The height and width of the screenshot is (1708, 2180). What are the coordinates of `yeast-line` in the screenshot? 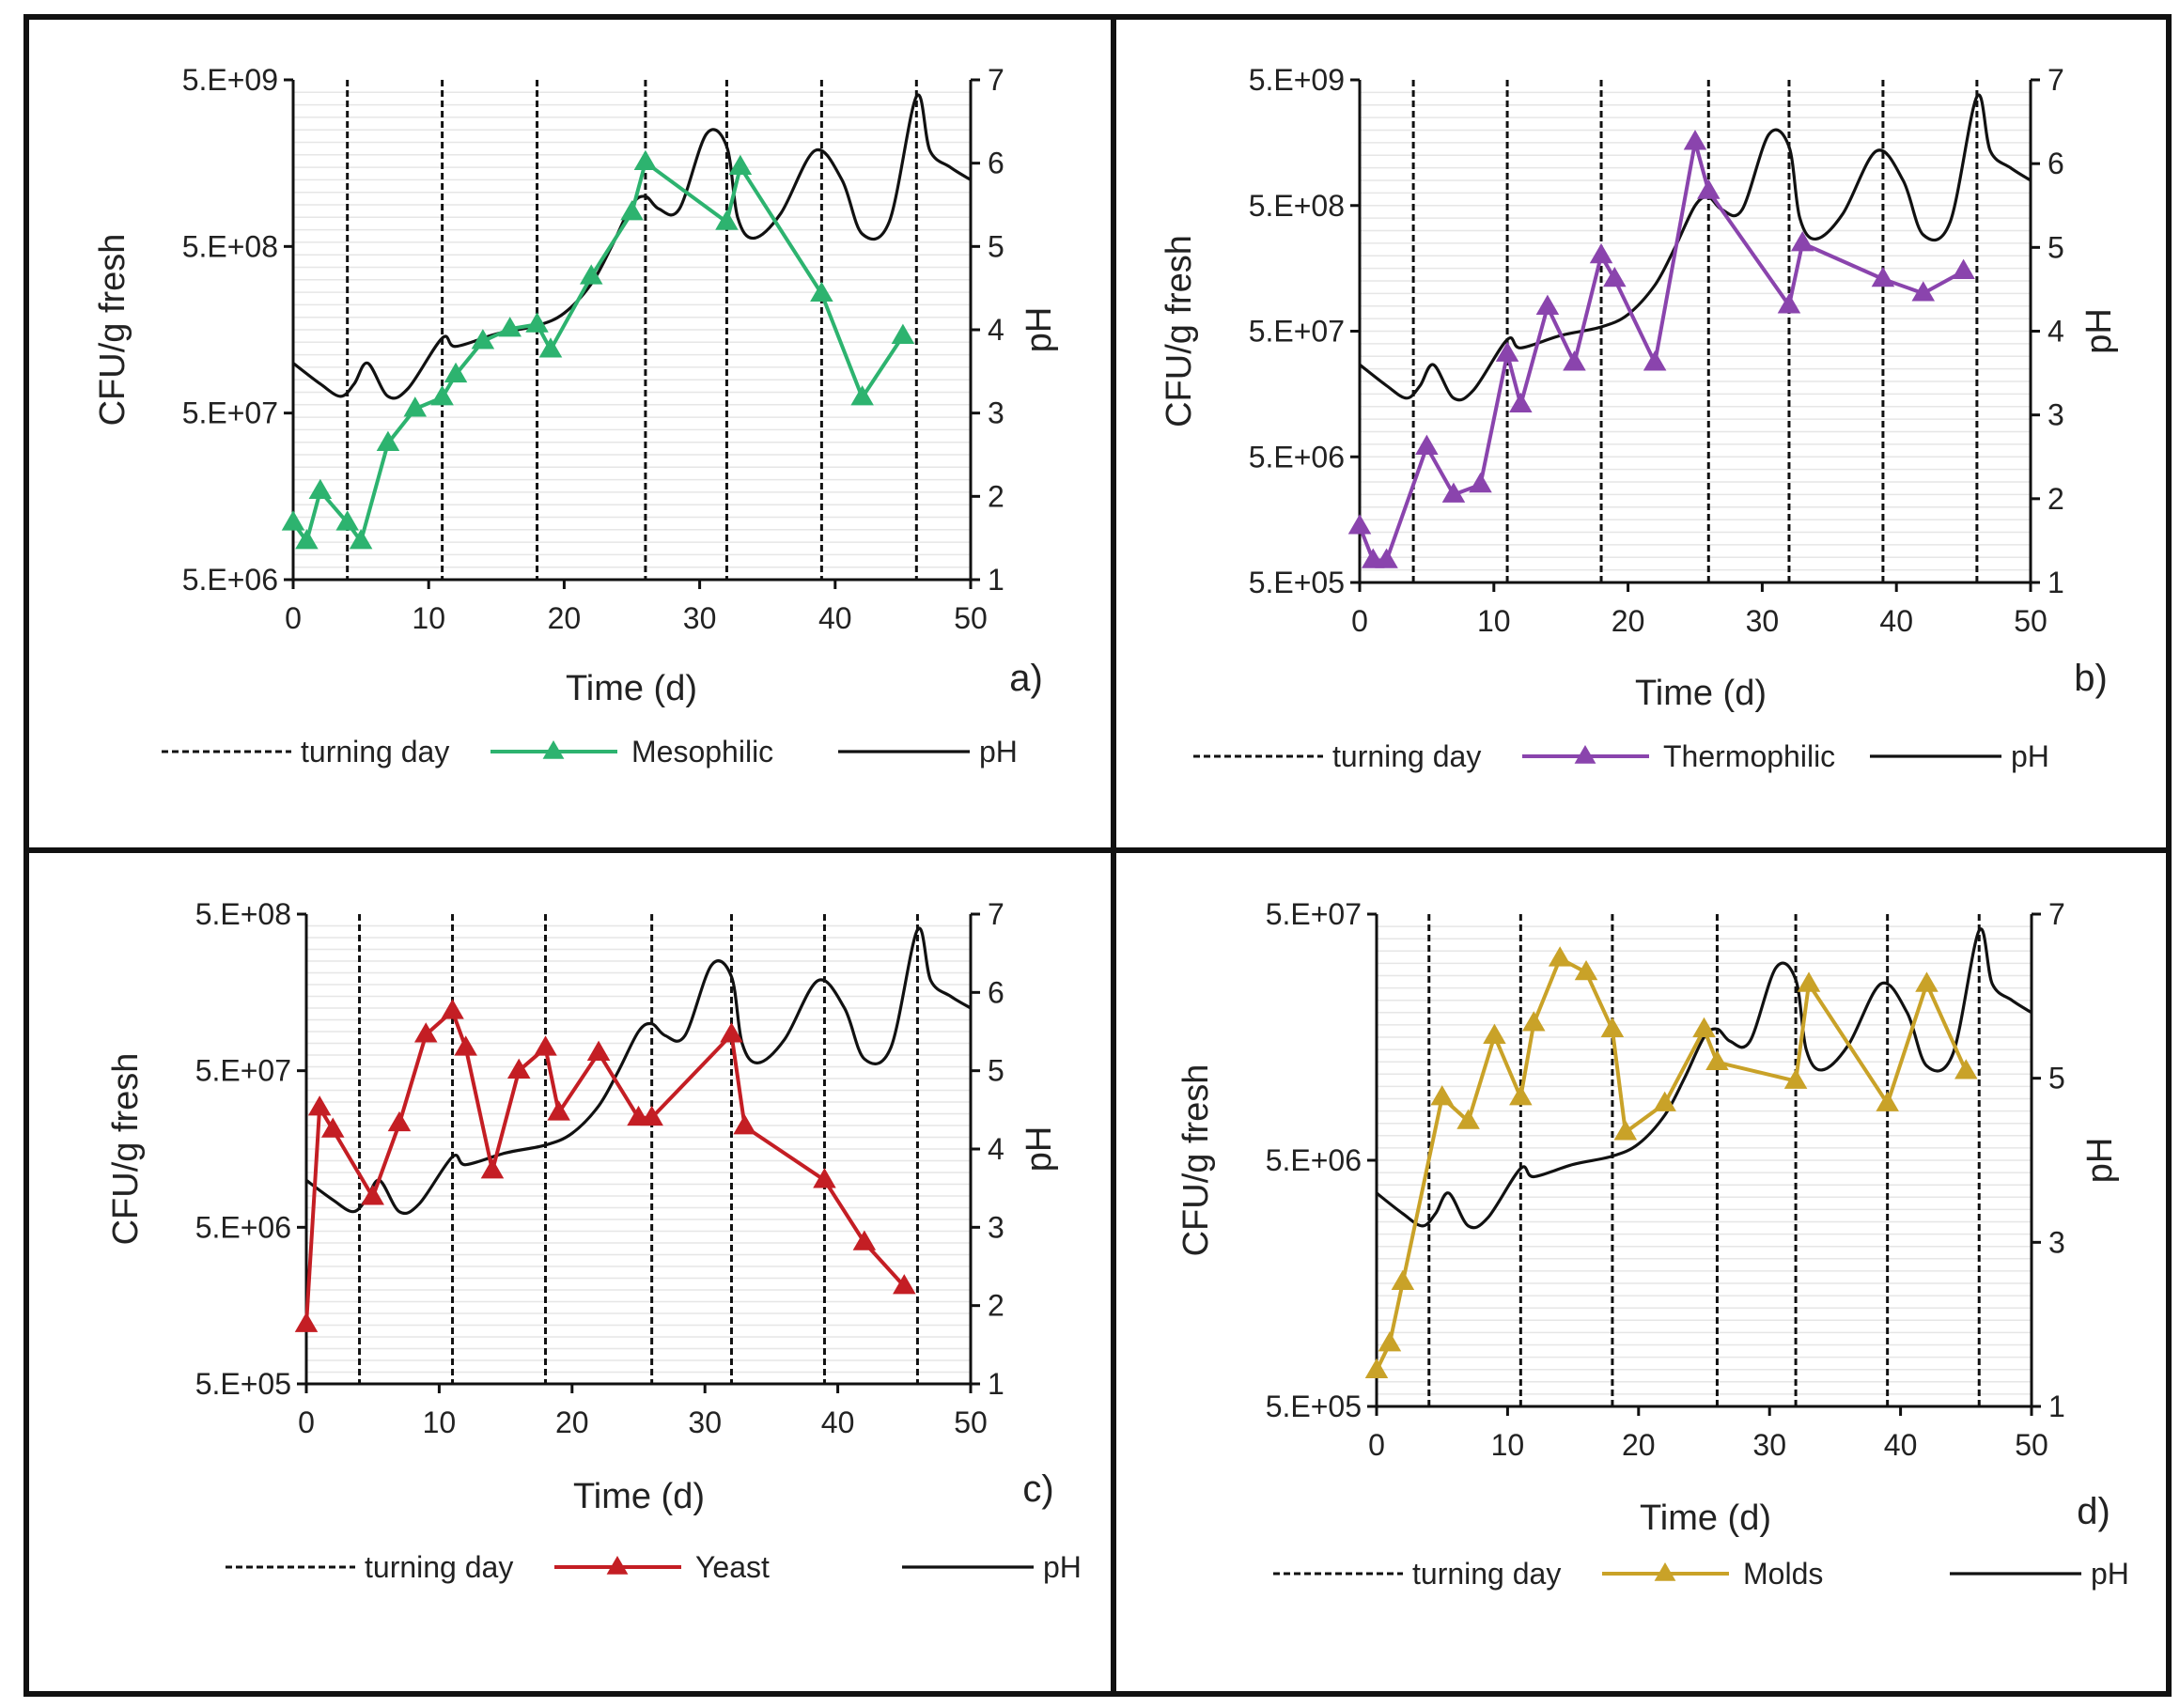 It's located at (605, 1167).